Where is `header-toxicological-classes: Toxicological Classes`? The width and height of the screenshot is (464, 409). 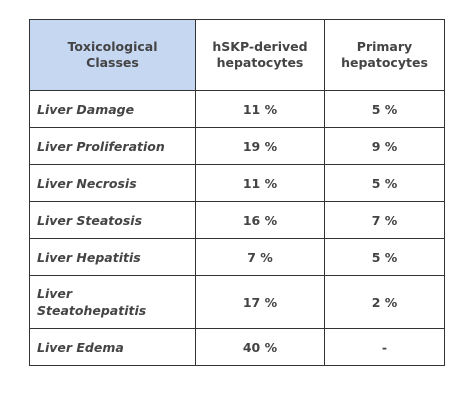
header-toxicological-classes: Toxicological Classes is located at coordinates (112, 55).